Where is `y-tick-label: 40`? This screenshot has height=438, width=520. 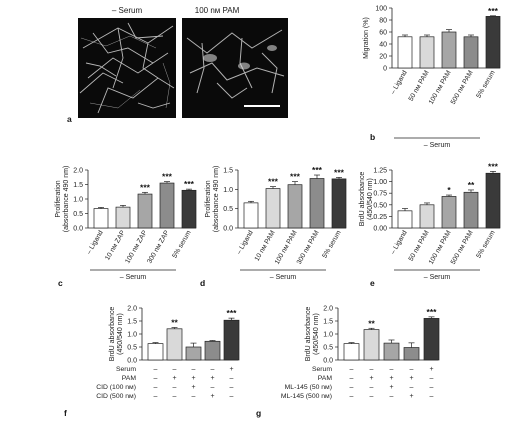
y-tick-label: 40 is located at coordinates (383, 45).